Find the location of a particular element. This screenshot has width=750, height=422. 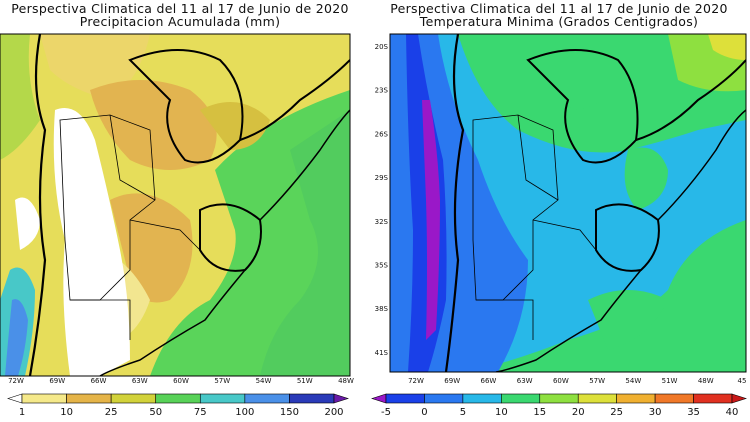

precip-colorbar-label: 150 is located at coordinates (289, 412).